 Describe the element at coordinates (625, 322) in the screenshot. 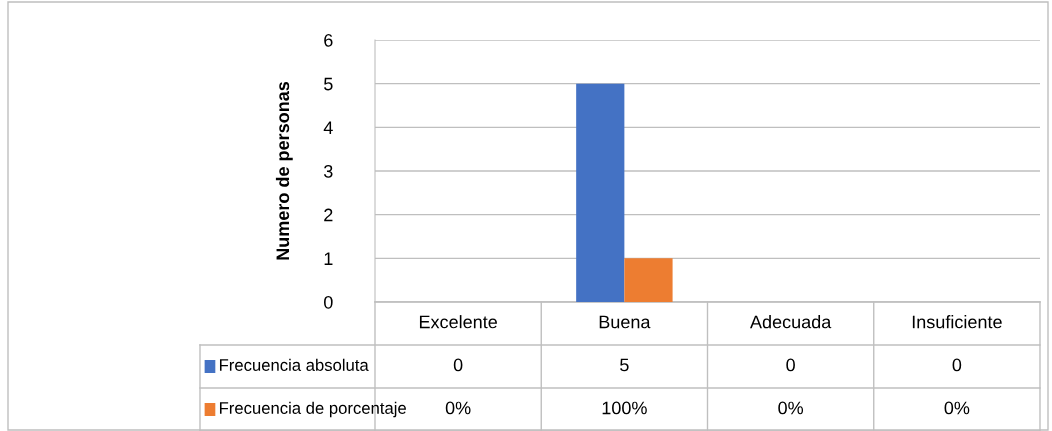

I see `x-tick-label: Buena` at that location.